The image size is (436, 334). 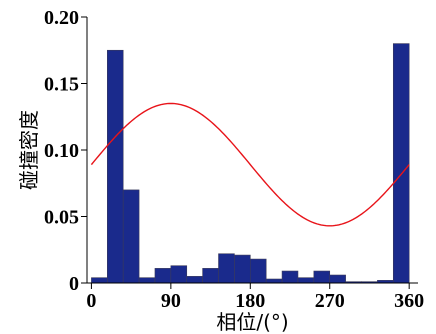 What do you see at coordinates (171, 301) in the screenshot?
I see `x-tick-label: 90` at bounding box center [171, 301].